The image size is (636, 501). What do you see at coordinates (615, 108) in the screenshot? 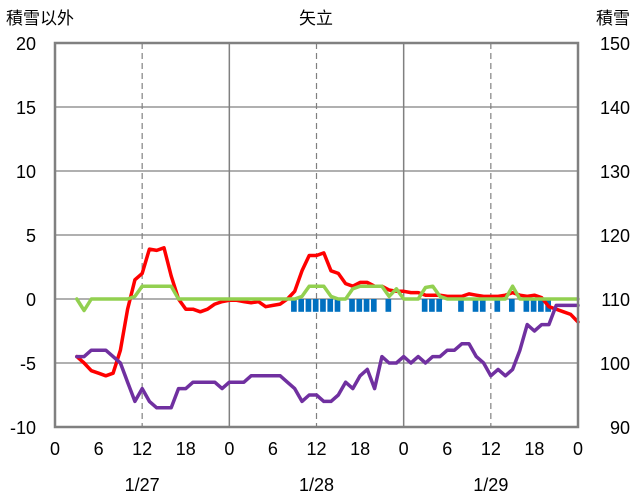
I see `right-tick-label: 140` at bounding box center [615, 108].